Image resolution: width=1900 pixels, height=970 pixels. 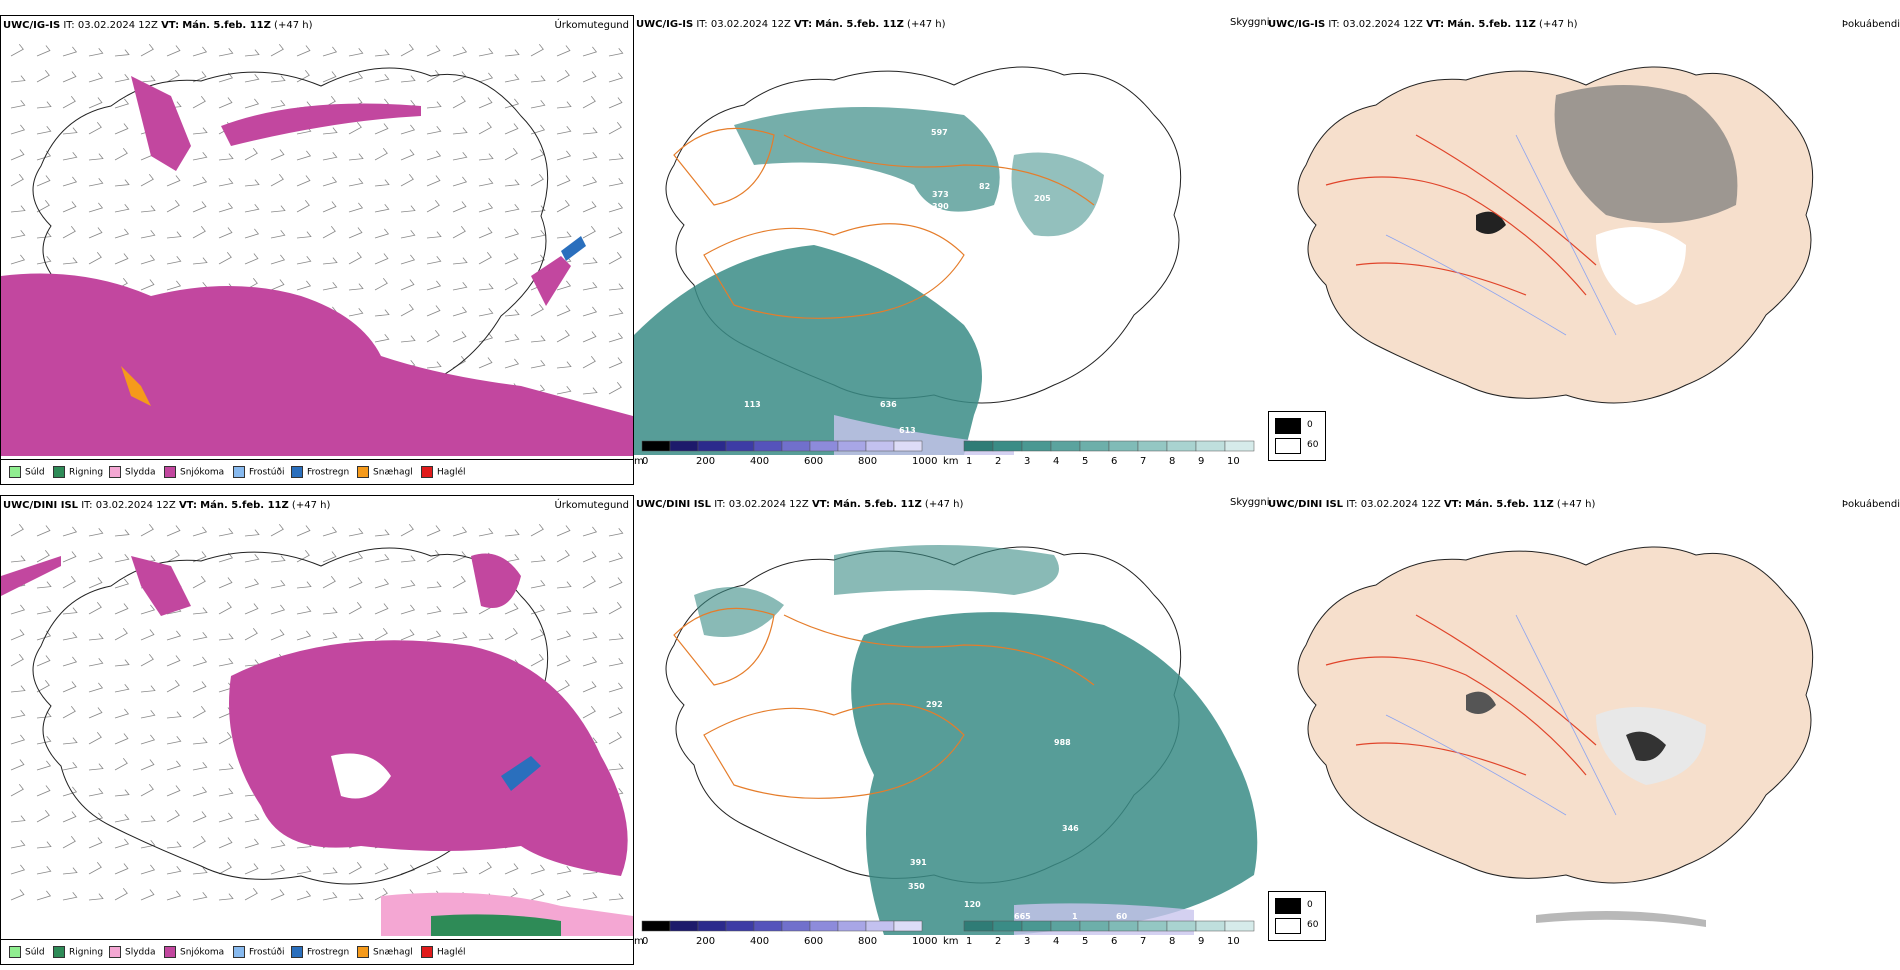 What do you see at coordinates (78, 952) in the screenshot?
I see `legend-item-rain: Rigning` at bounding box center [78, 952].